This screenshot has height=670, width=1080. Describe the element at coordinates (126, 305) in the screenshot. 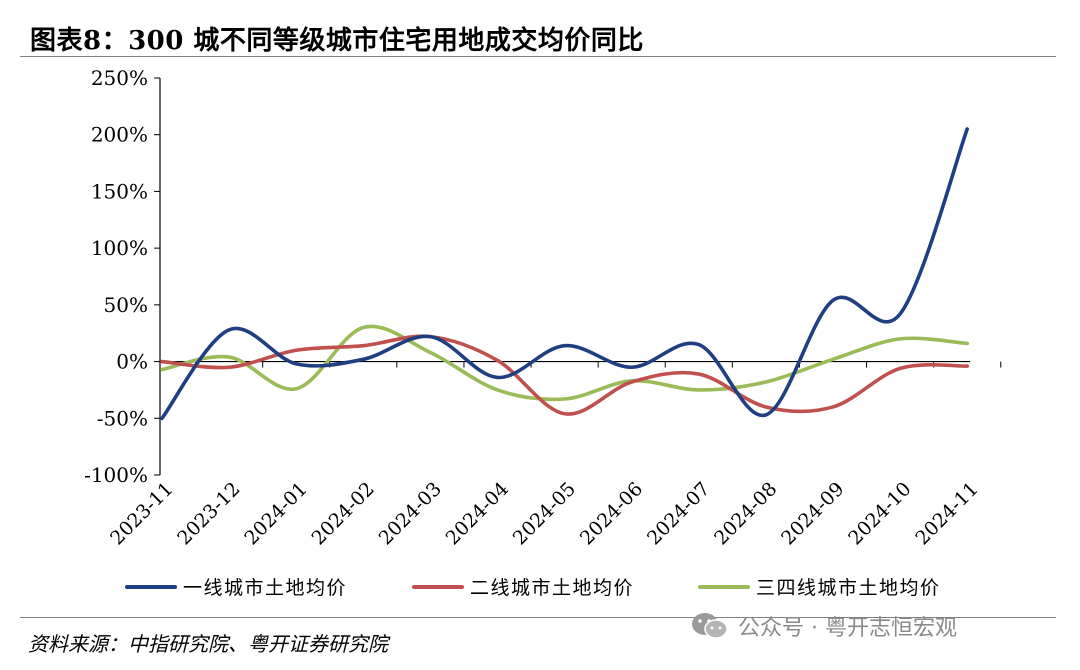

I see `y-tick-label: 50%` at that location.